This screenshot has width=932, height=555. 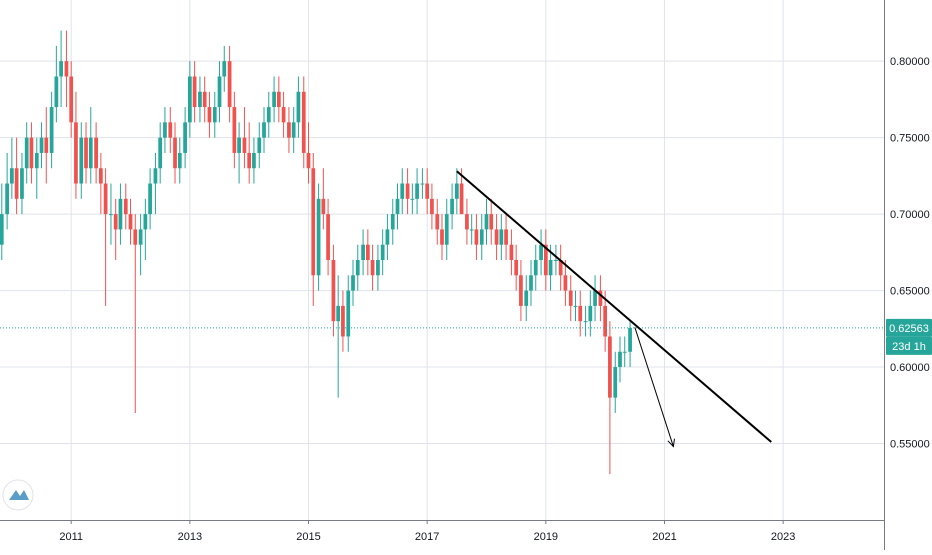 What do you see at coordinates (190, 537) in the screenshot?
I see `time-tick-label: 2013` at bounding box center [190, 537].